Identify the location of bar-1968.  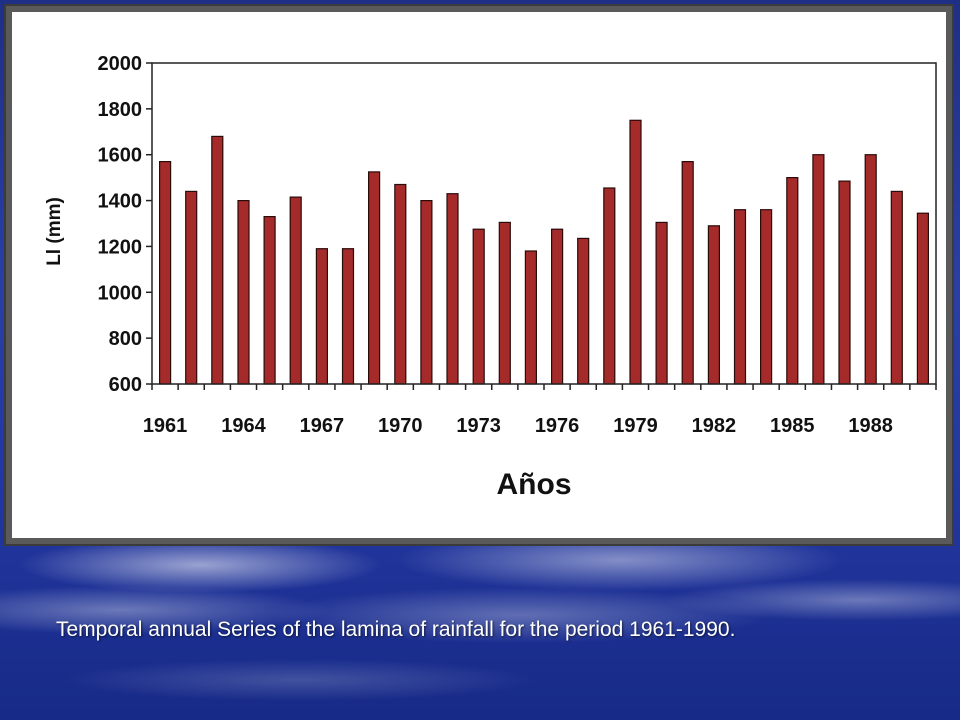
(348, 316).